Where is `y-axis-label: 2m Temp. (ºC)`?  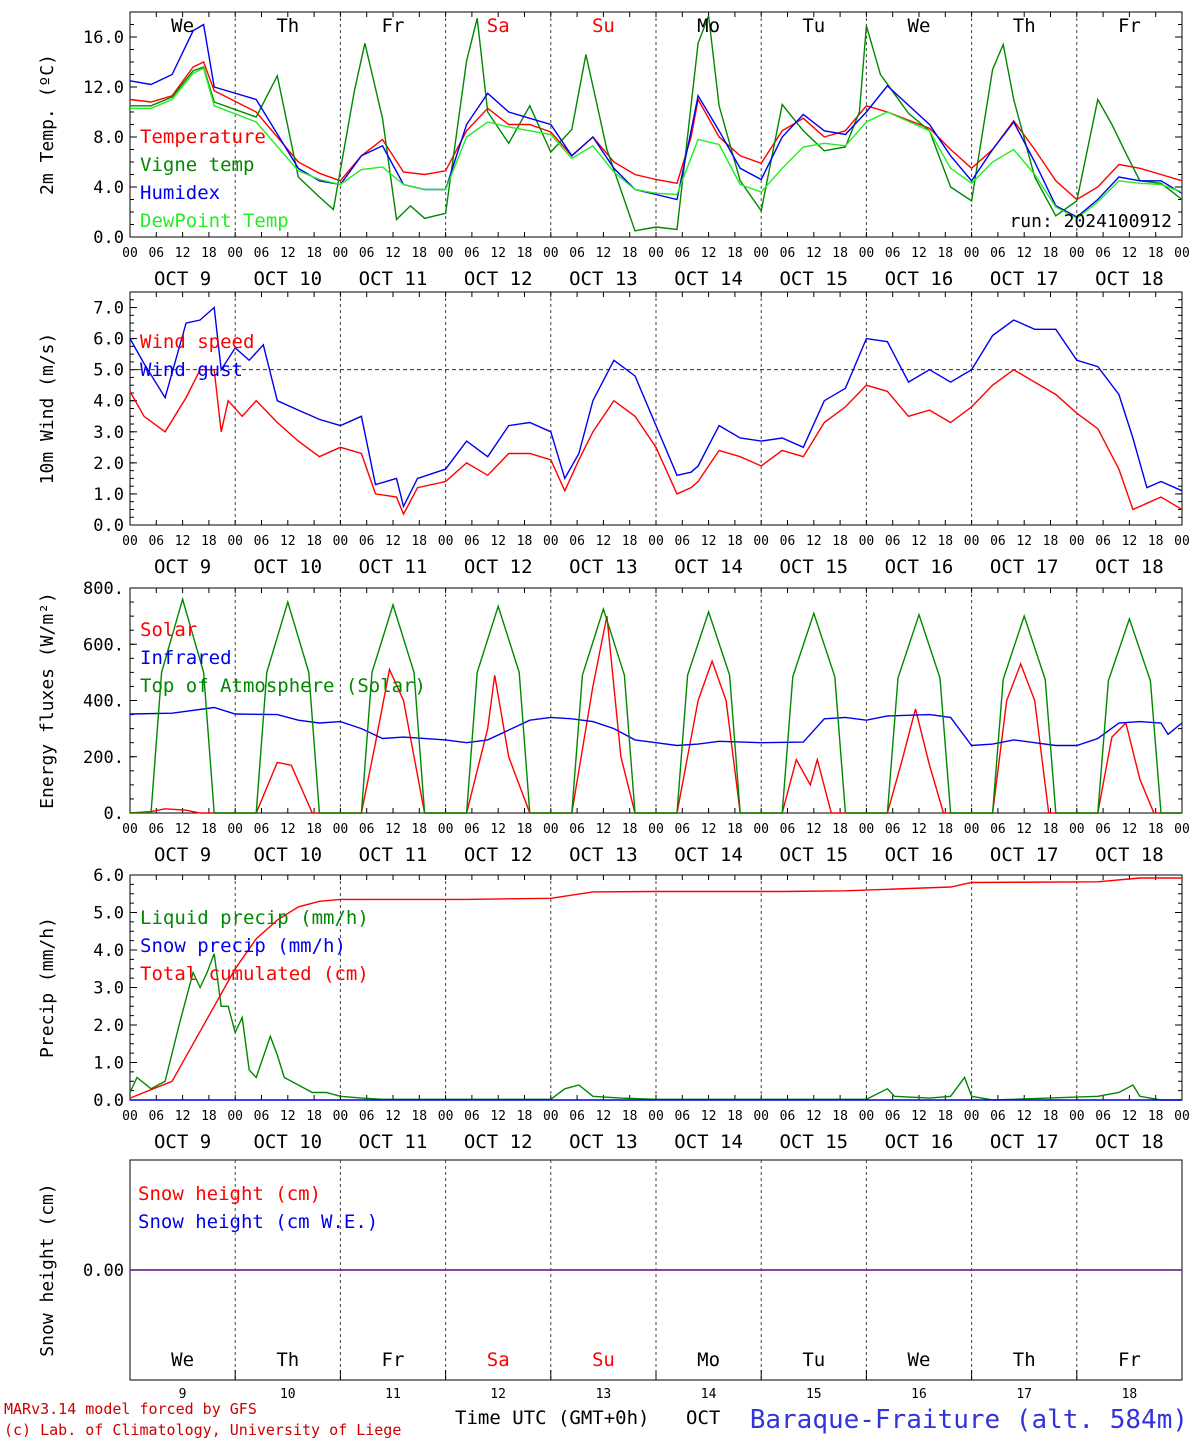 y-axis-label: 2m Temp. (ºC) is located at coordinates (47, 124).